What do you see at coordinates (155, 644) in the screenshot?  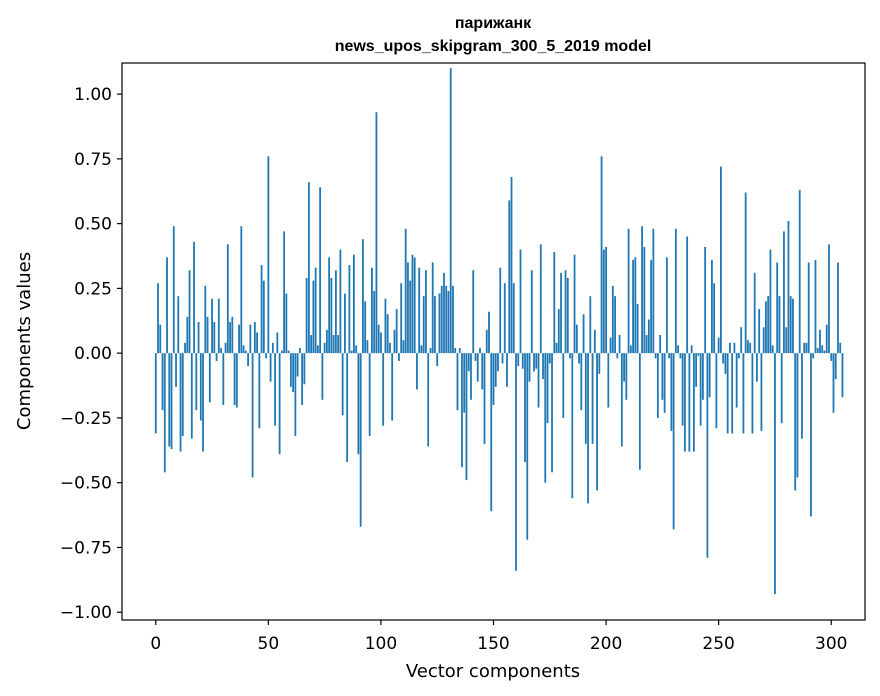 I see `x-tick-label: 0` at bounding box center [155, 644].